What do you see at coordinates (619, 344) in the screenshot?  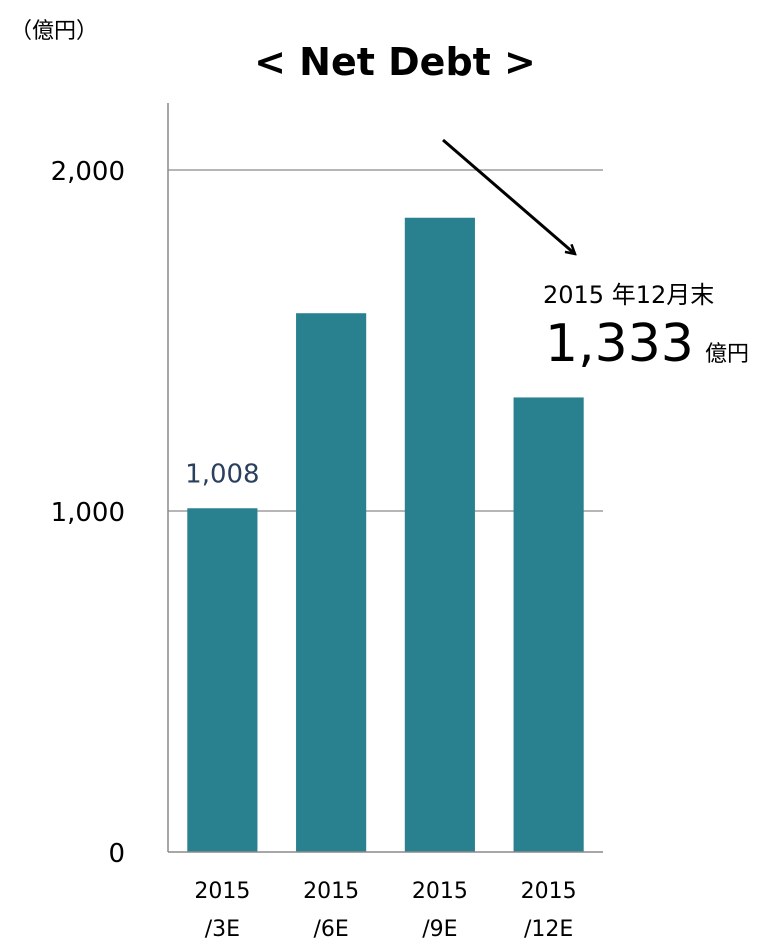 I see `callout-value: 1,333` at bounding box center [619, 344].